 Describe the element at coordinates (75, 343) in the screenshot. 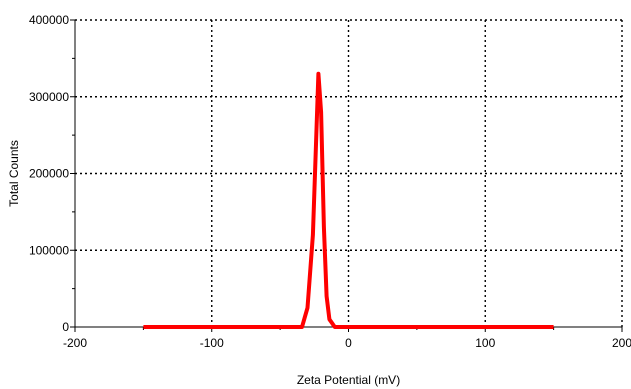

I see `x-tick-label: -200` at that location.